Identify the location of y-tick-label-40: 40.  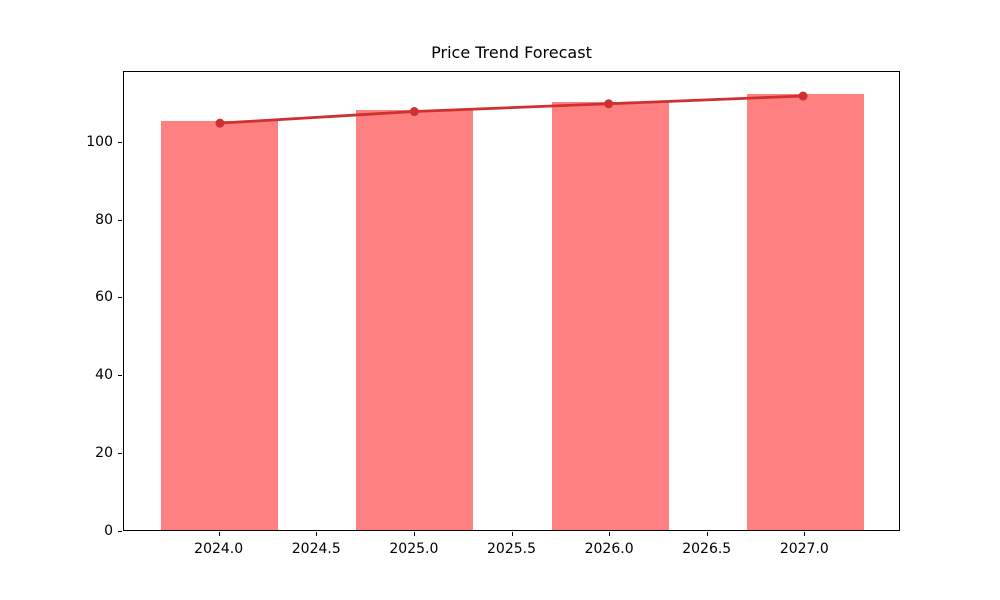
(104, 375).